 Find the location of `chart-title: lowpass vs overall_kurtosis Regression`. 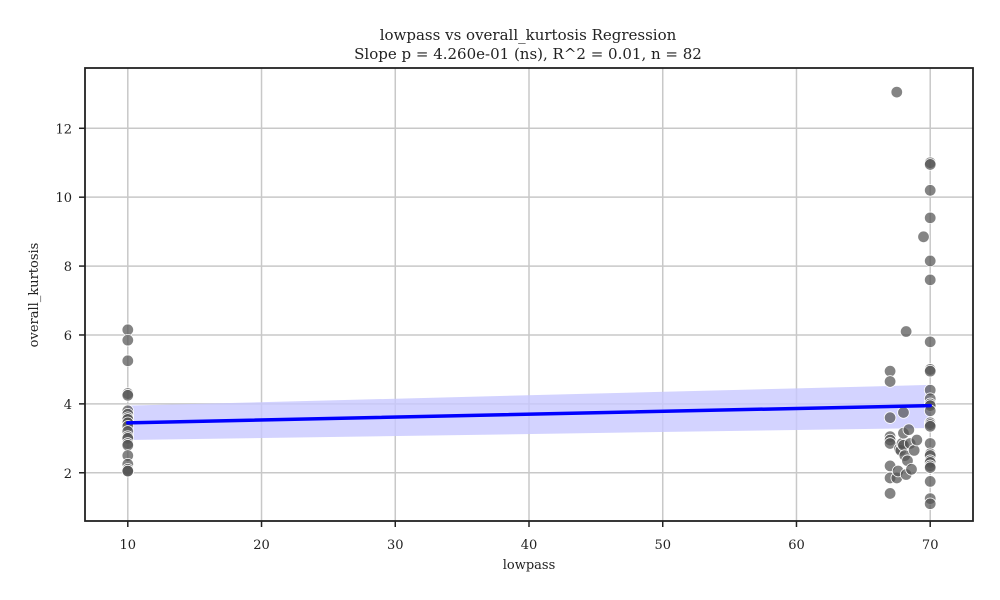

chart-title: lowpass vs overall_kurtosis Regression is located at coordinates (528, 35).